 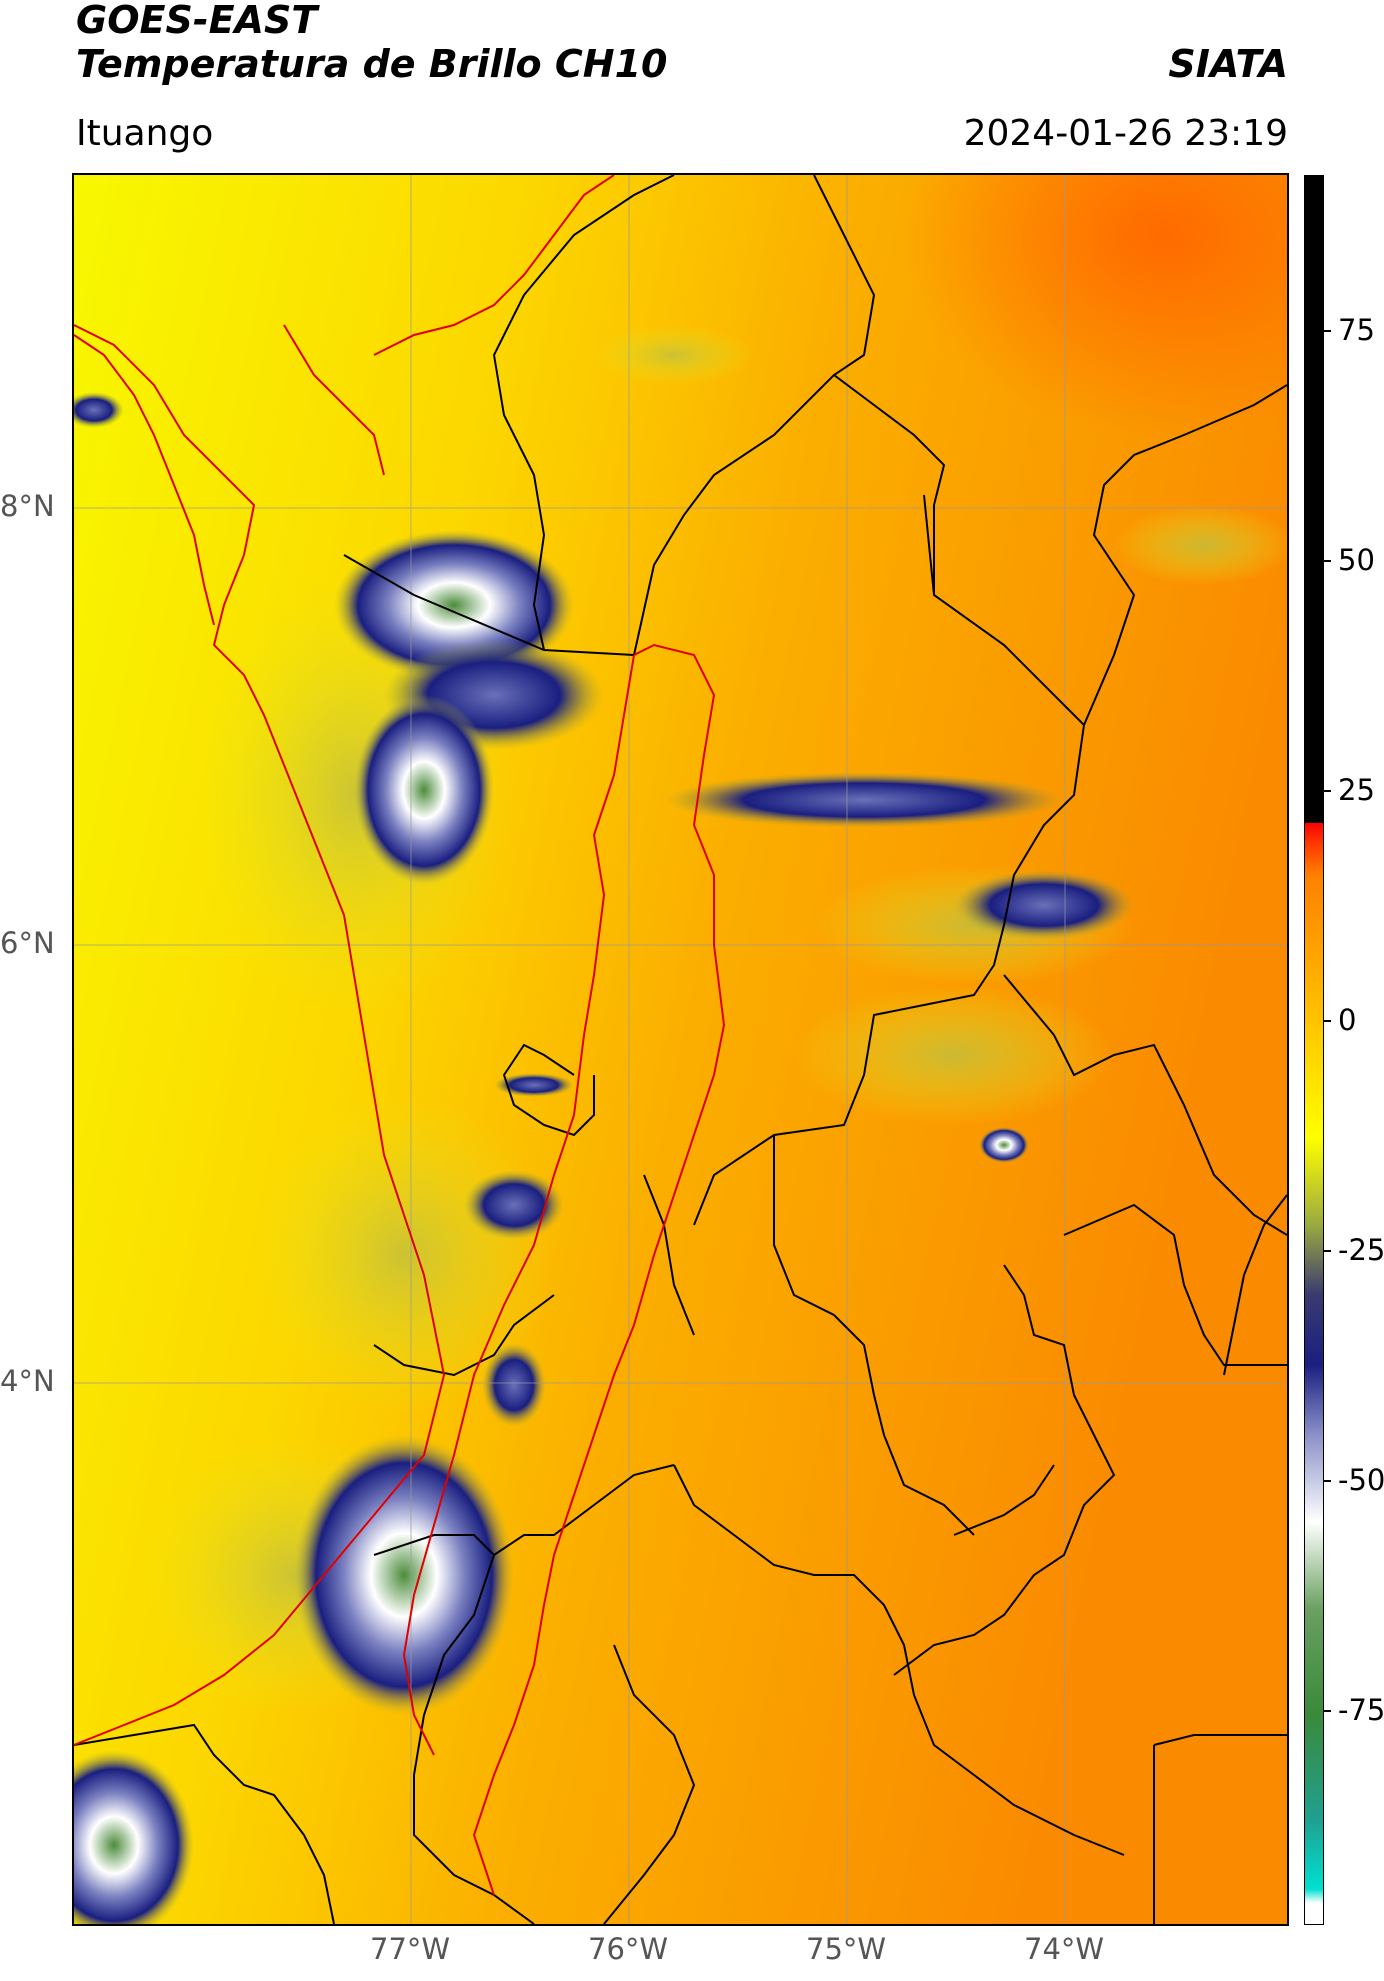 I want to click on cloud-band, so click(x=864, y=800).